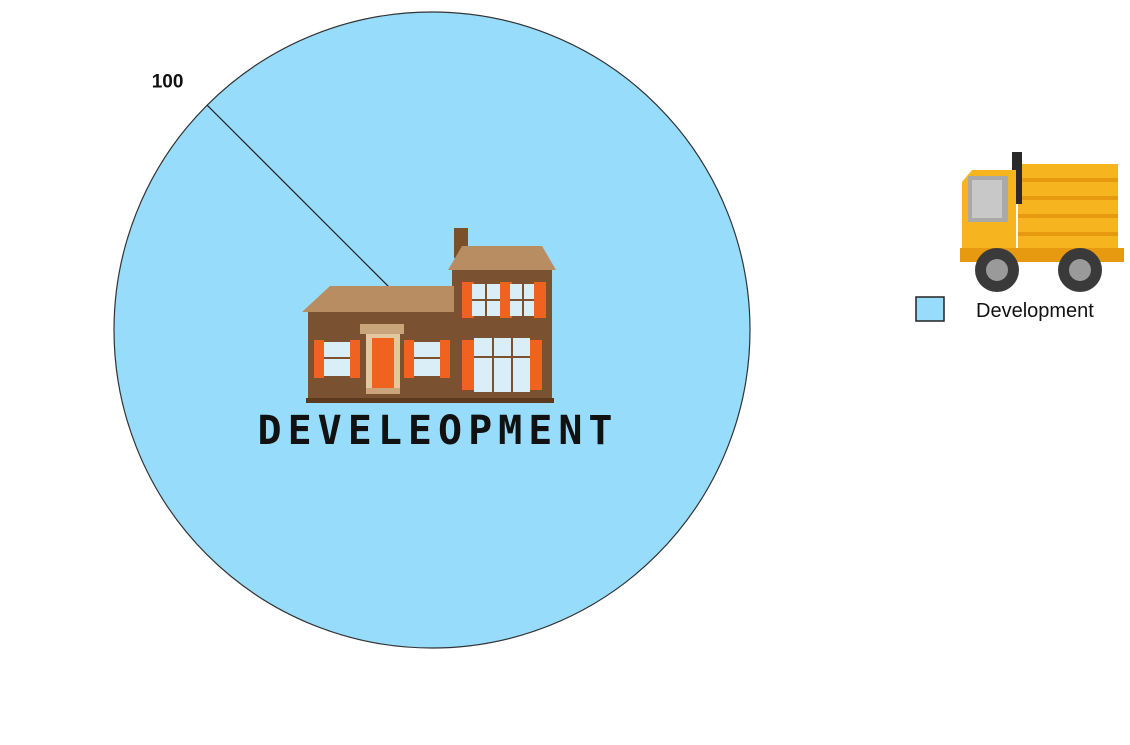  I want to click on house-illustration, so click(429, 315).